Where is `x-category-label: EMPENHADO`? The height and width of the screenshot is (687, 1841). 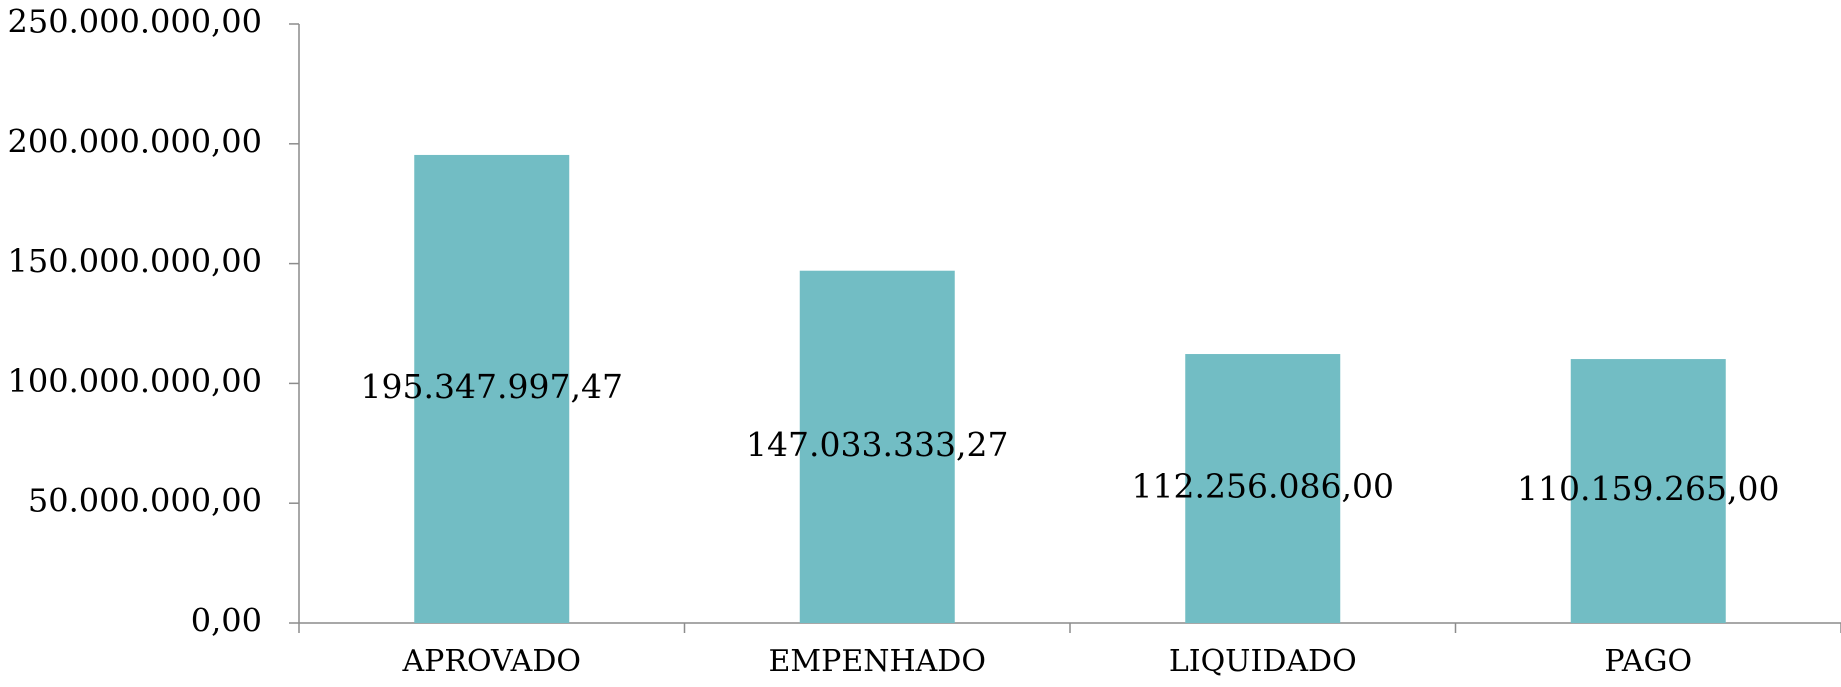
x-category-label: EMPENHADO is located at coordinates (877, 661).